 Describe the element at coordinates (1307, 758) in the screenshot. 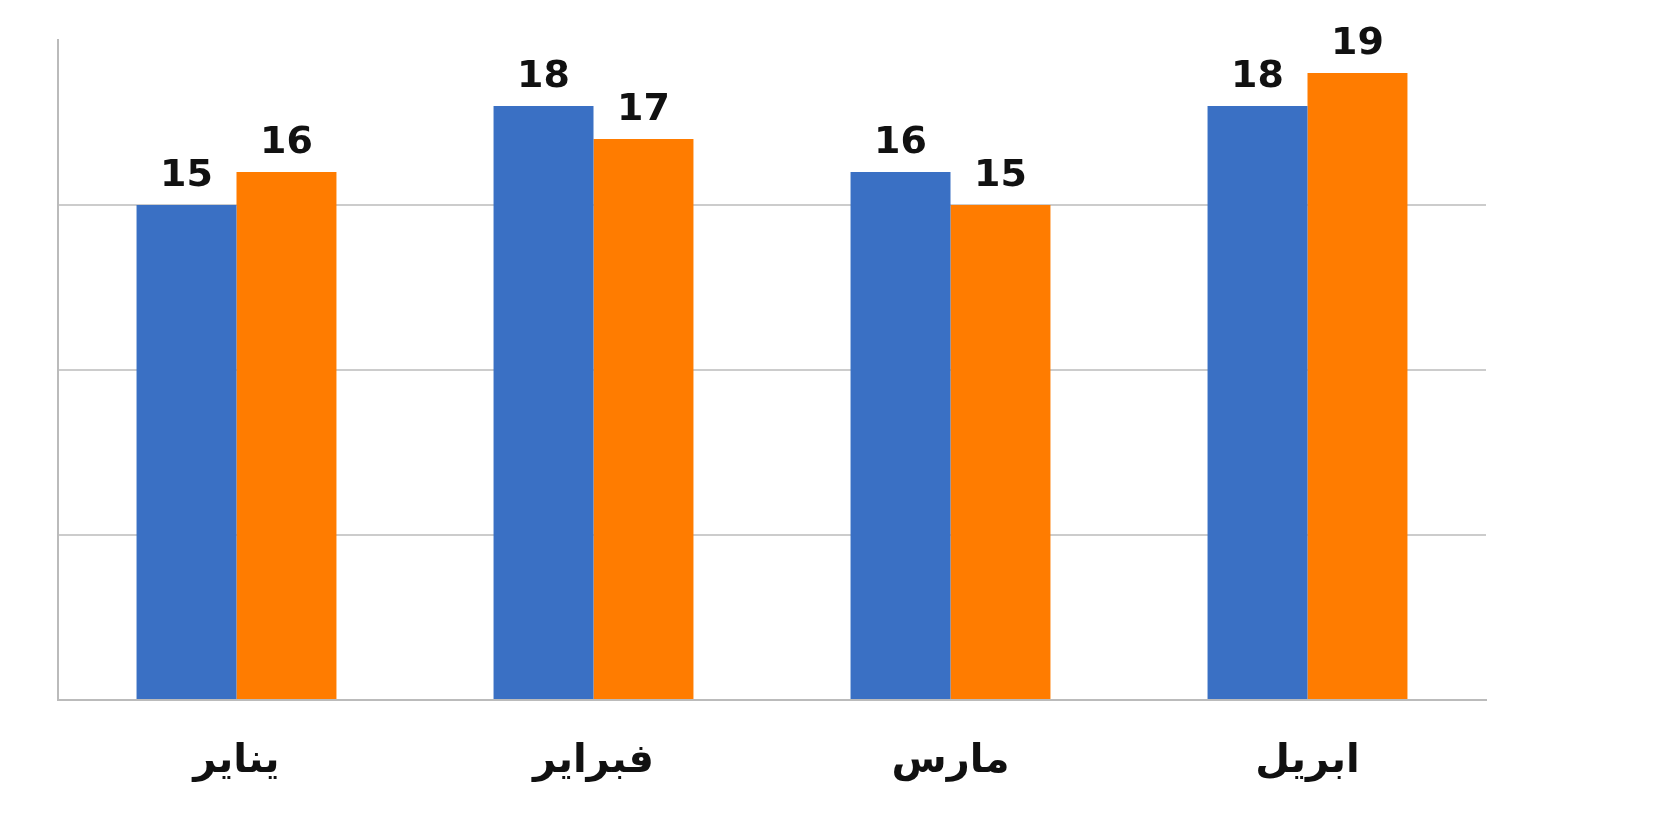

I see `x-tick-label: ابريل` at that location.